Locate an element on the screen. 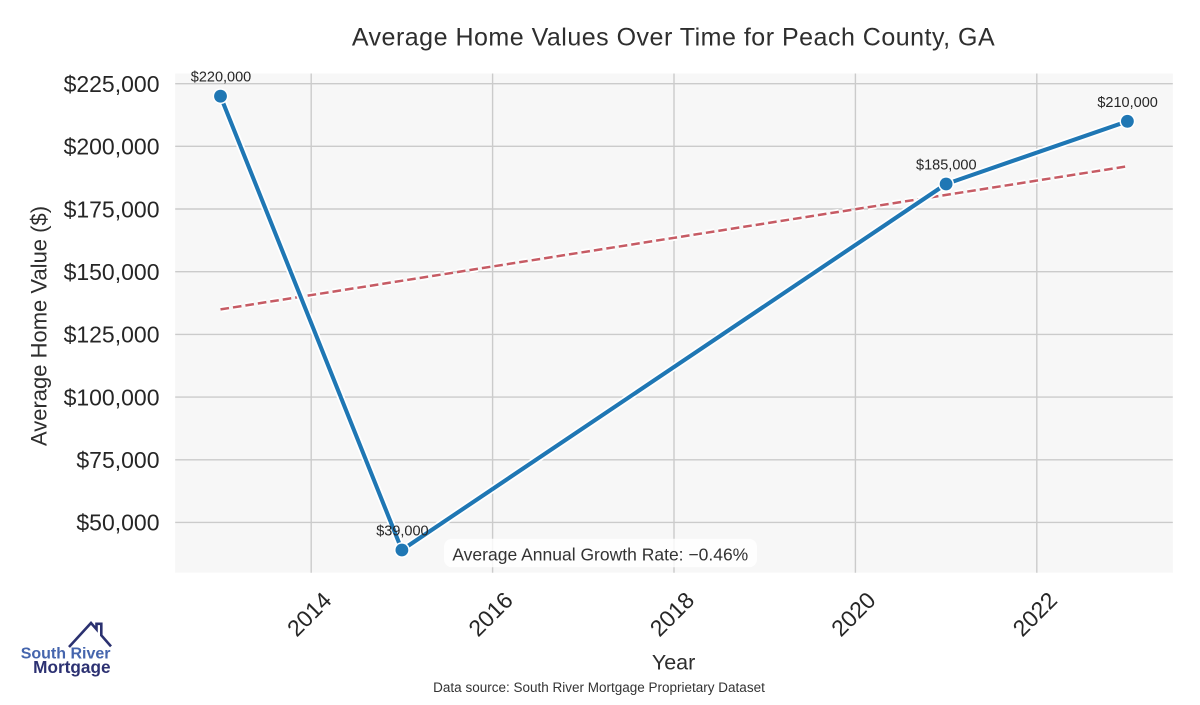  svg-text: Year is located at coordinates (673, 663).